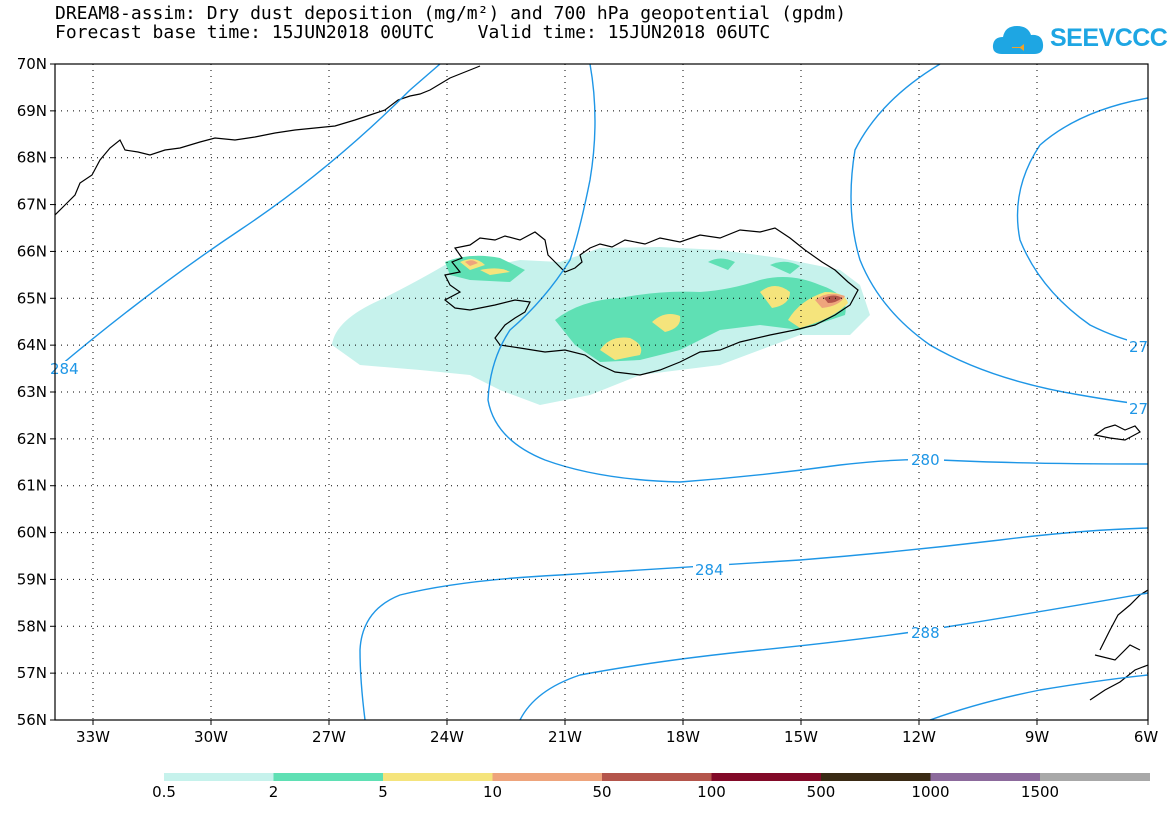 This screenshot has height=815, width=1175. What do you see at coordinates (32, 720) in the screenshot?
I see `lat-label: 56N` at bounding box center [32, 720].